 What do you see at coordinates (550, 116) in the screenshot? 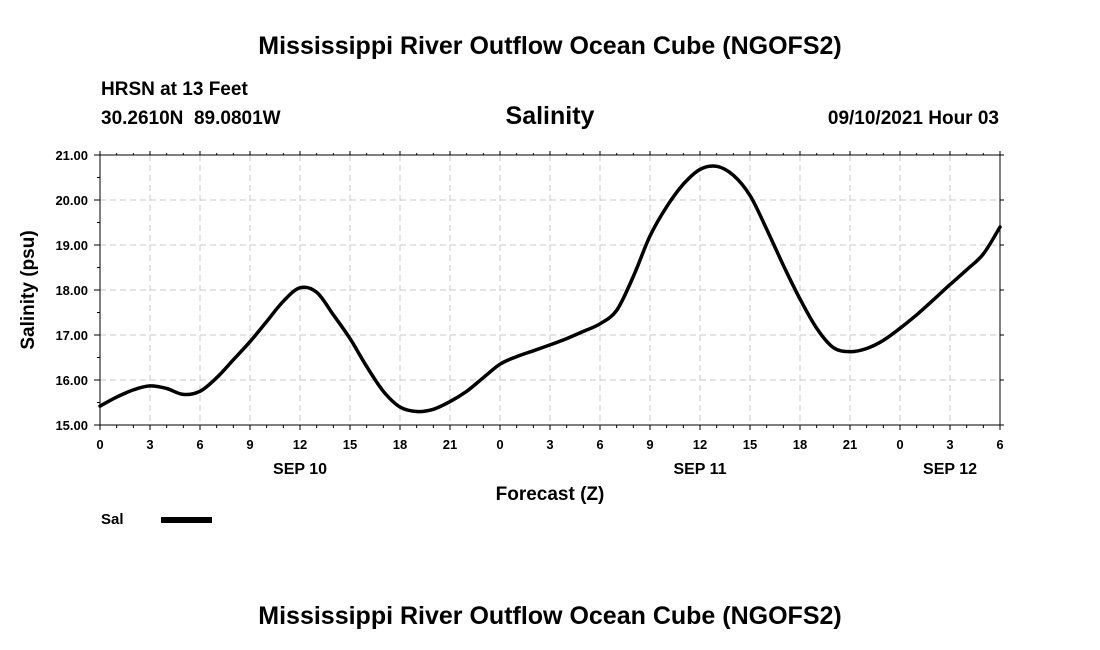
I see `chart-subtitle: Salinity` at bounding box center [550, 116].